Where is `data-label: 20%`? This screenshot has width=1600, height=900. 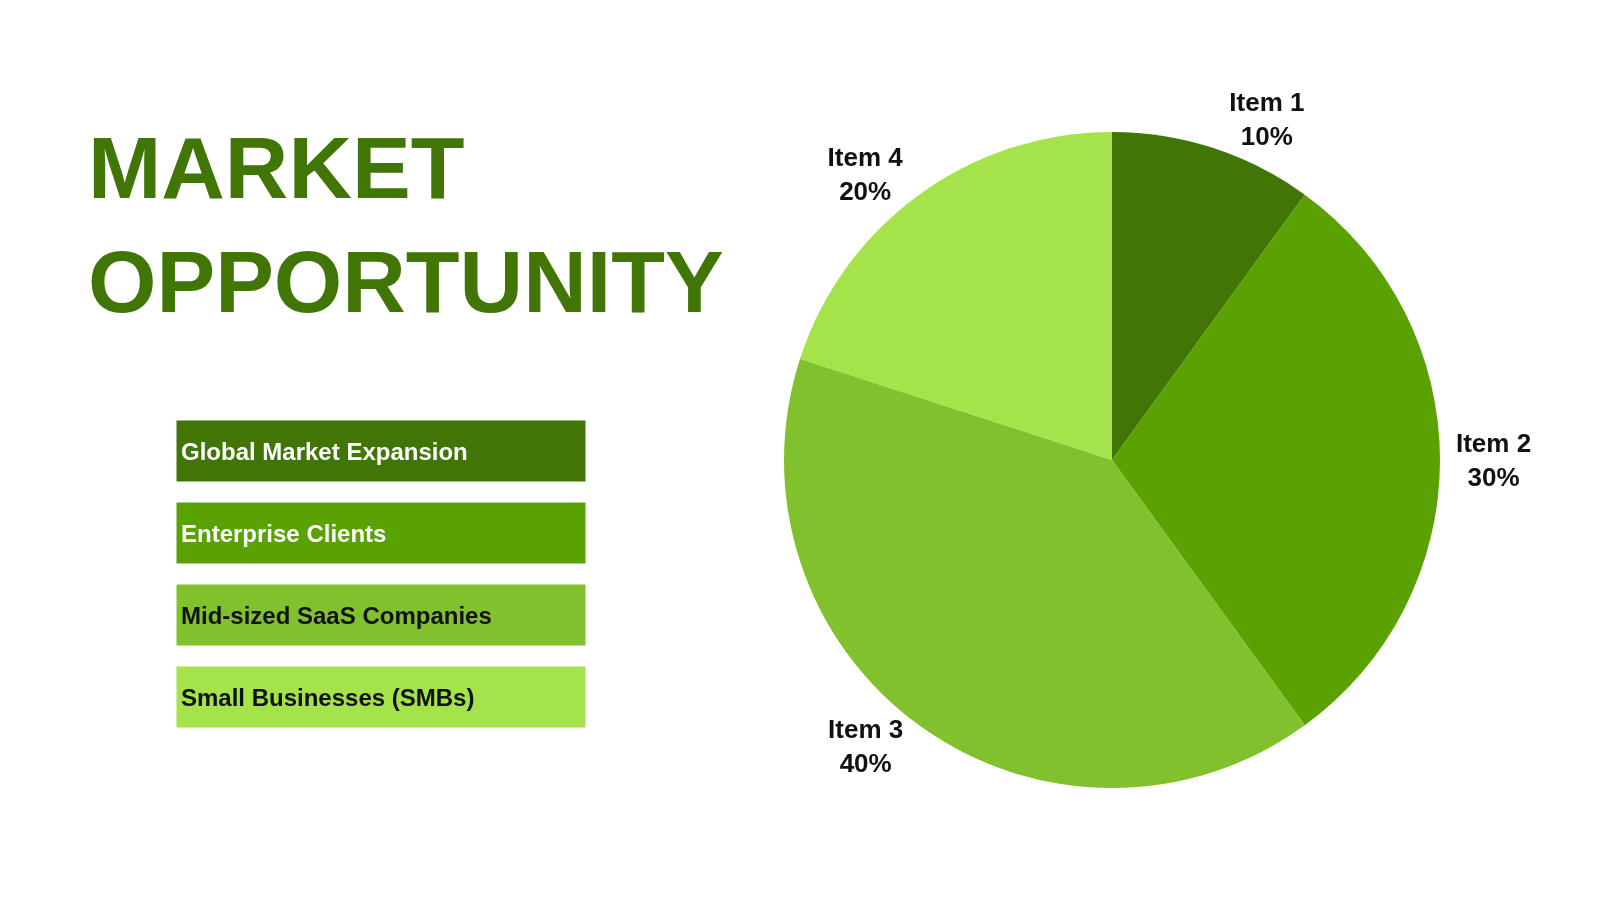 data-label: 20% is located at coordinates (865, 190).